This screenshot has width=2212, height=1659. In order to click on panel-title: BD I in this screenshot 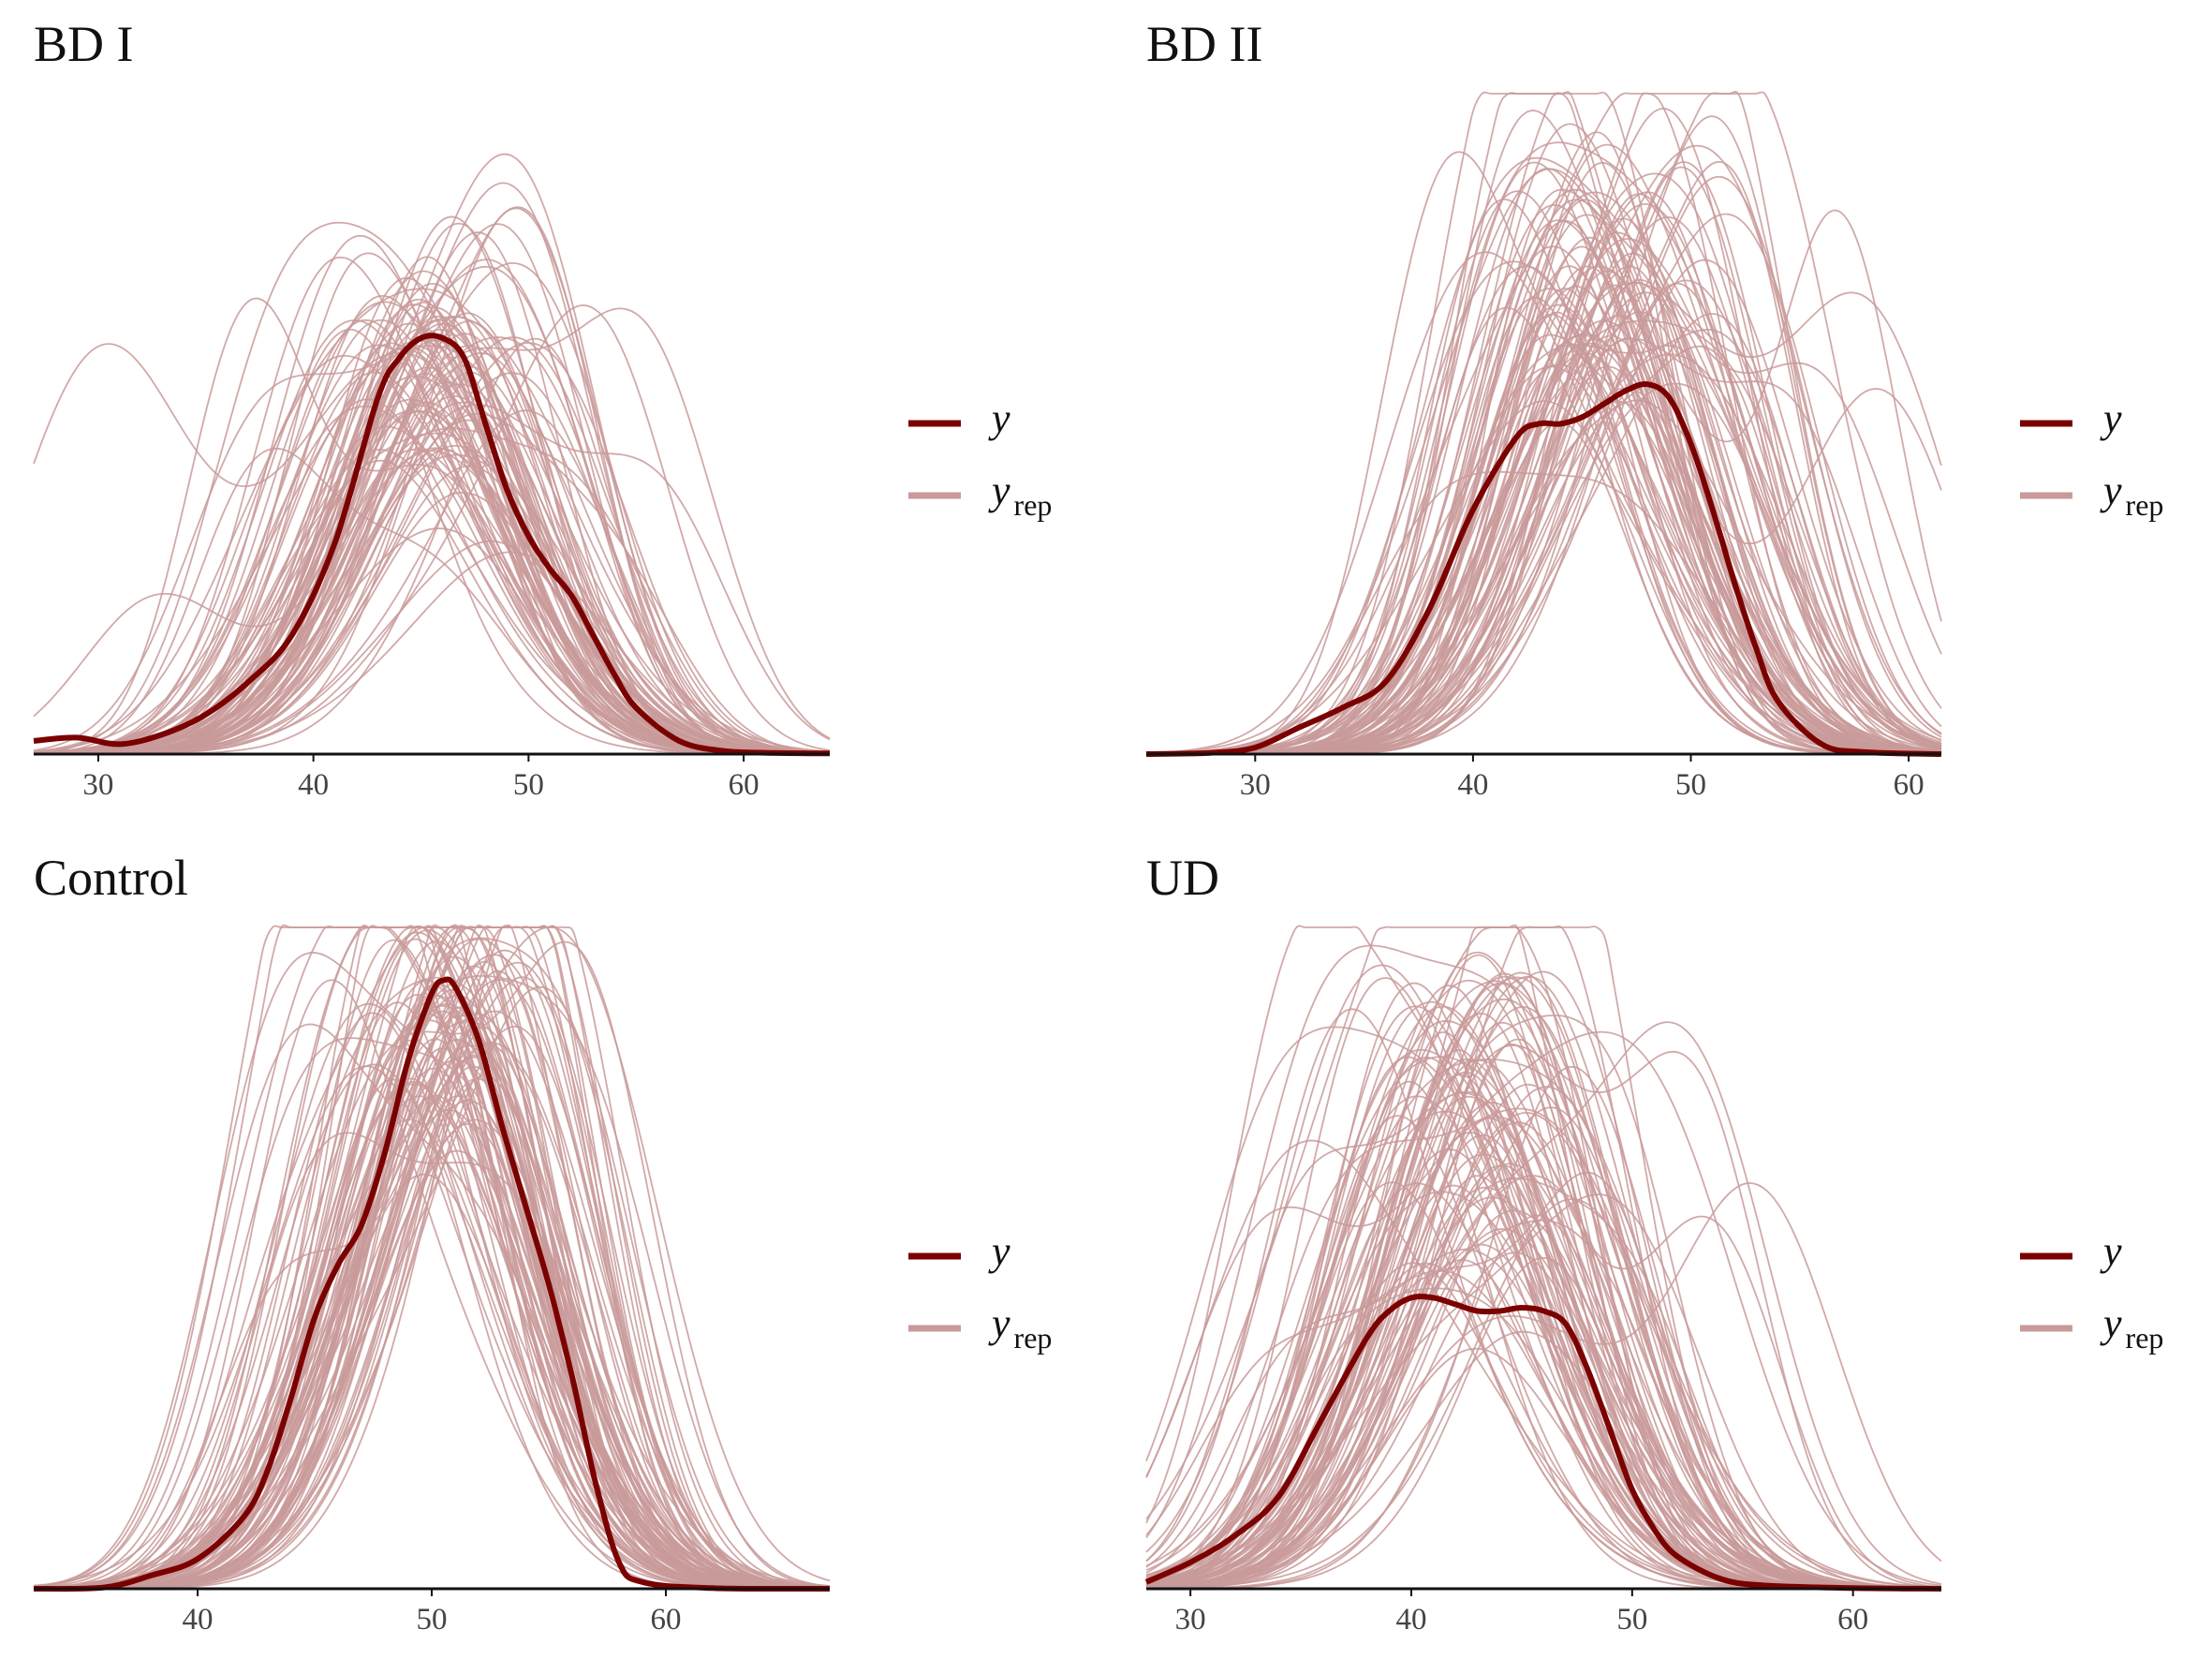, I will do `click(84, 44)`.